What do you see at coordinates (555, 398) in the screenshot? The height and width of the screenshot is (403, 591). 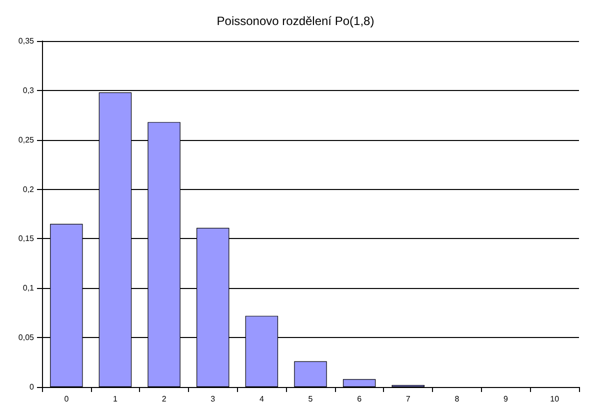 I see `x-tick-label: 10` at bounding box center [555, 398].